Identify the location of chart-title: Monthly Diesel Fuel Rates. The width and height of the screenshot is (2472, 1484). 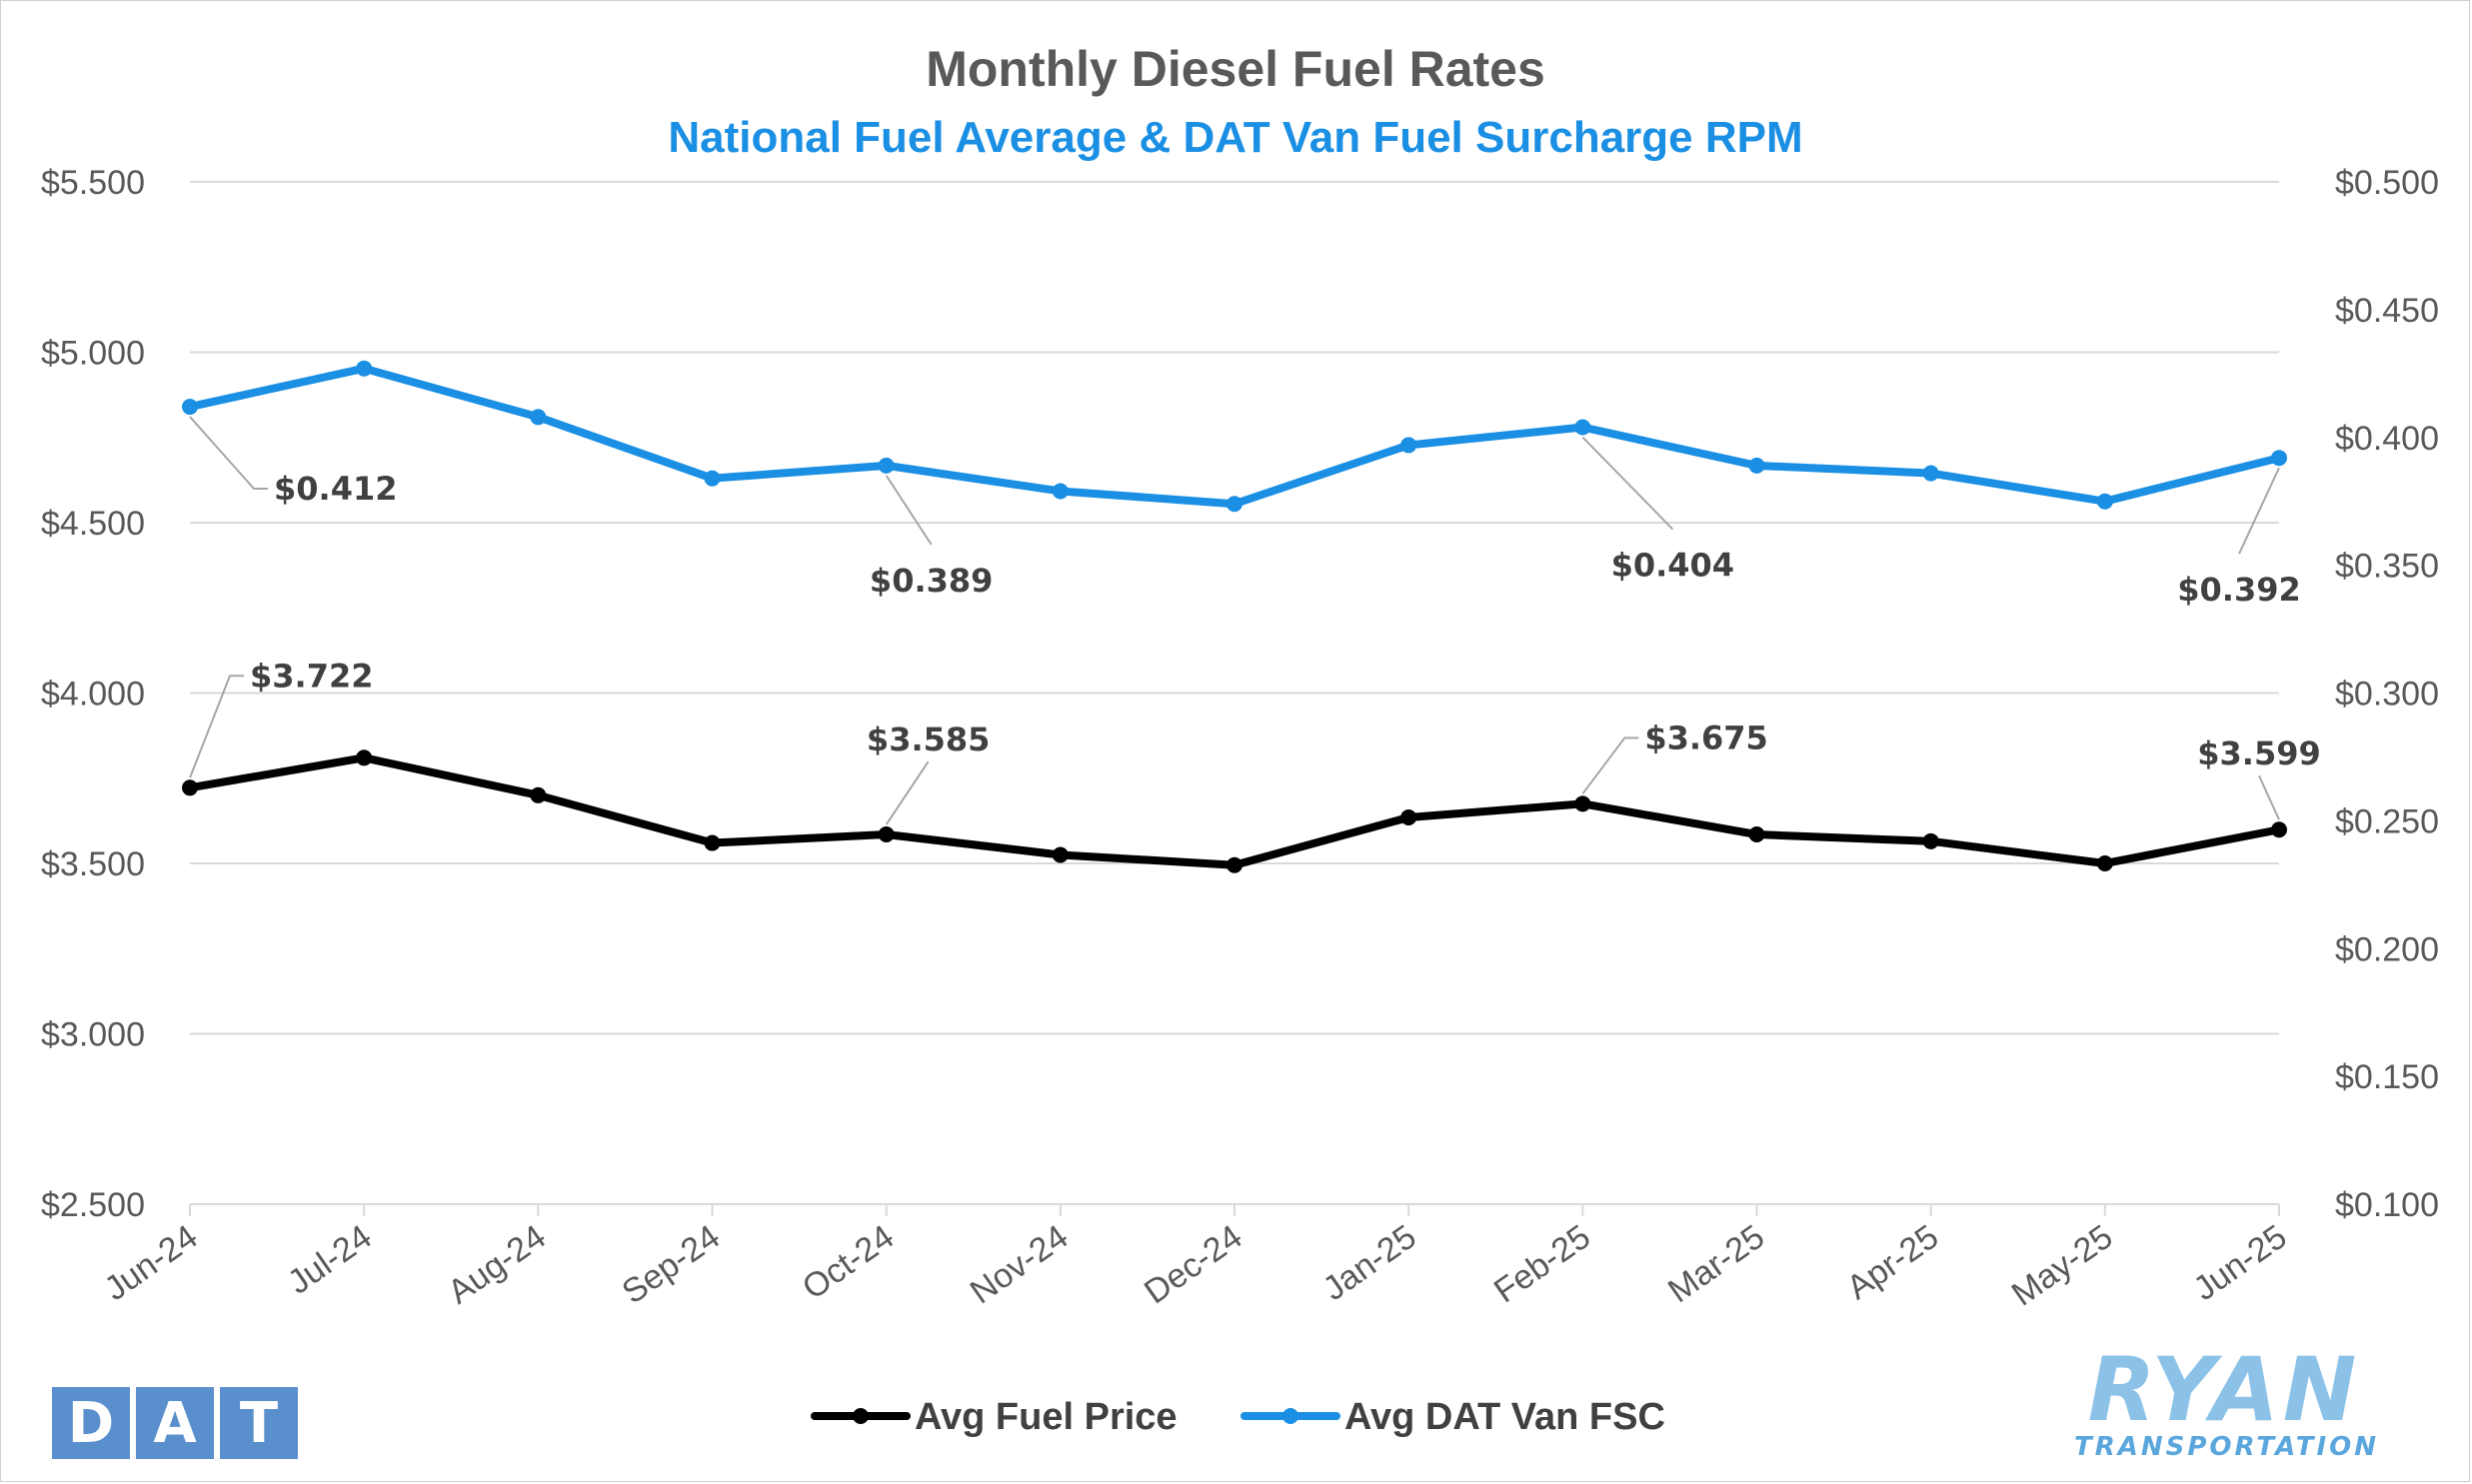
(1235, 69).